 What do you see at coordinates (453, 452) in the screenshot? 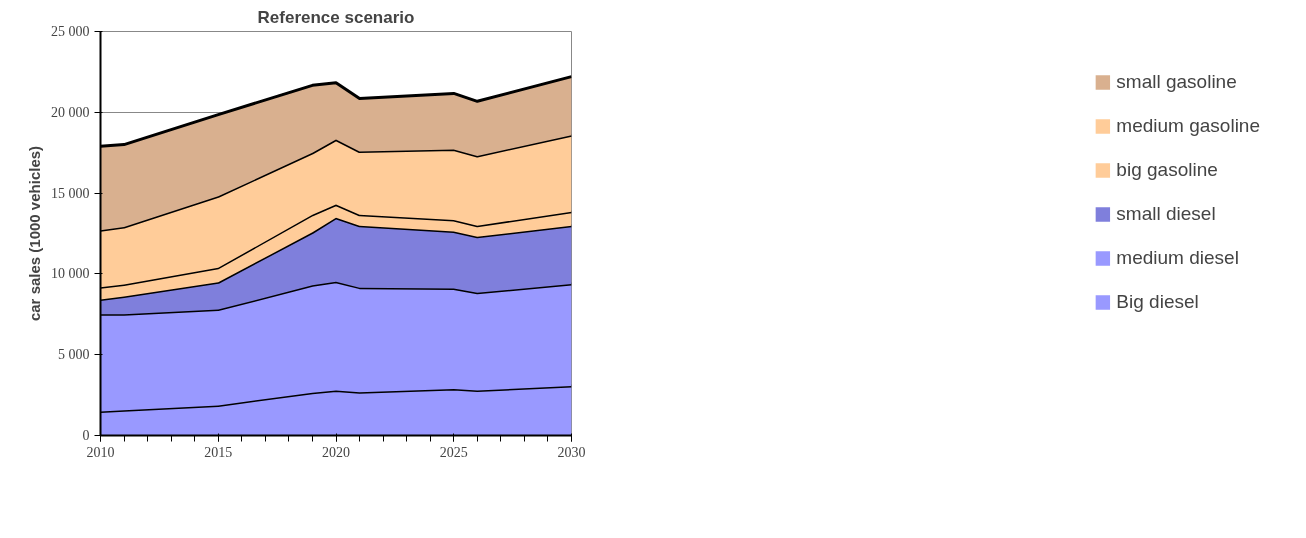
I see `x-tick-label: 2025` at bounding box center [453, 452].